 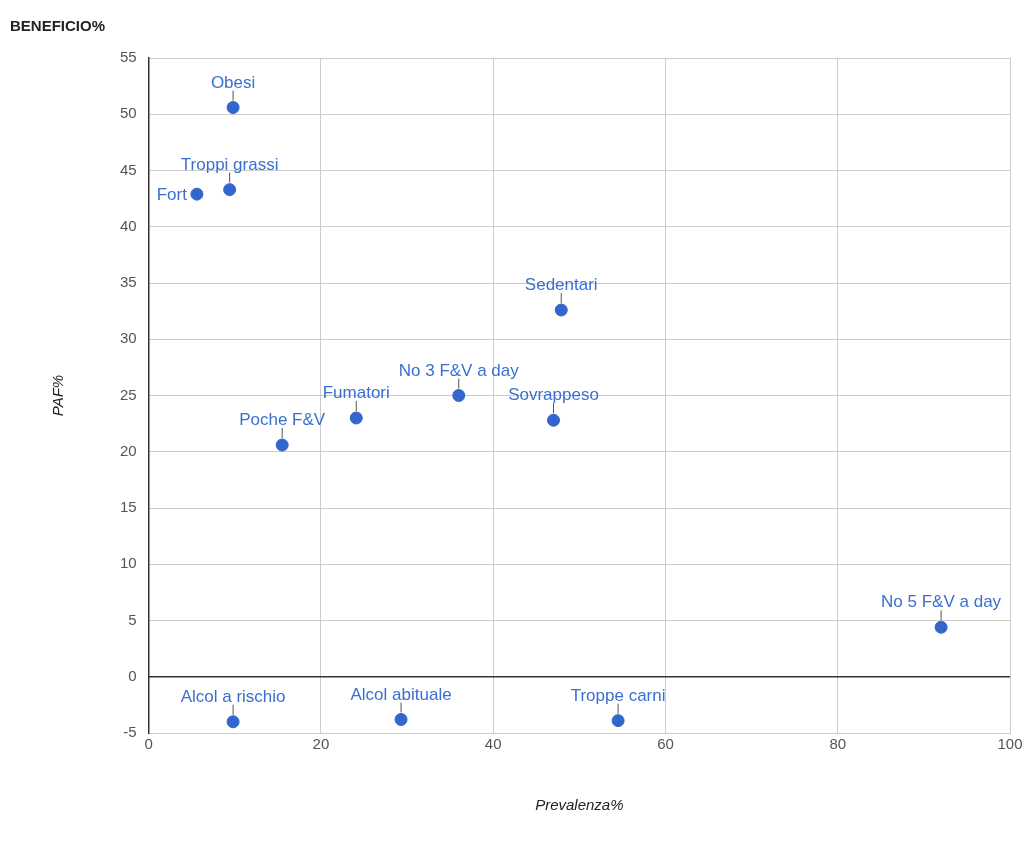 I want to click on y-tick-label: 50, so click(x=128, y=113).